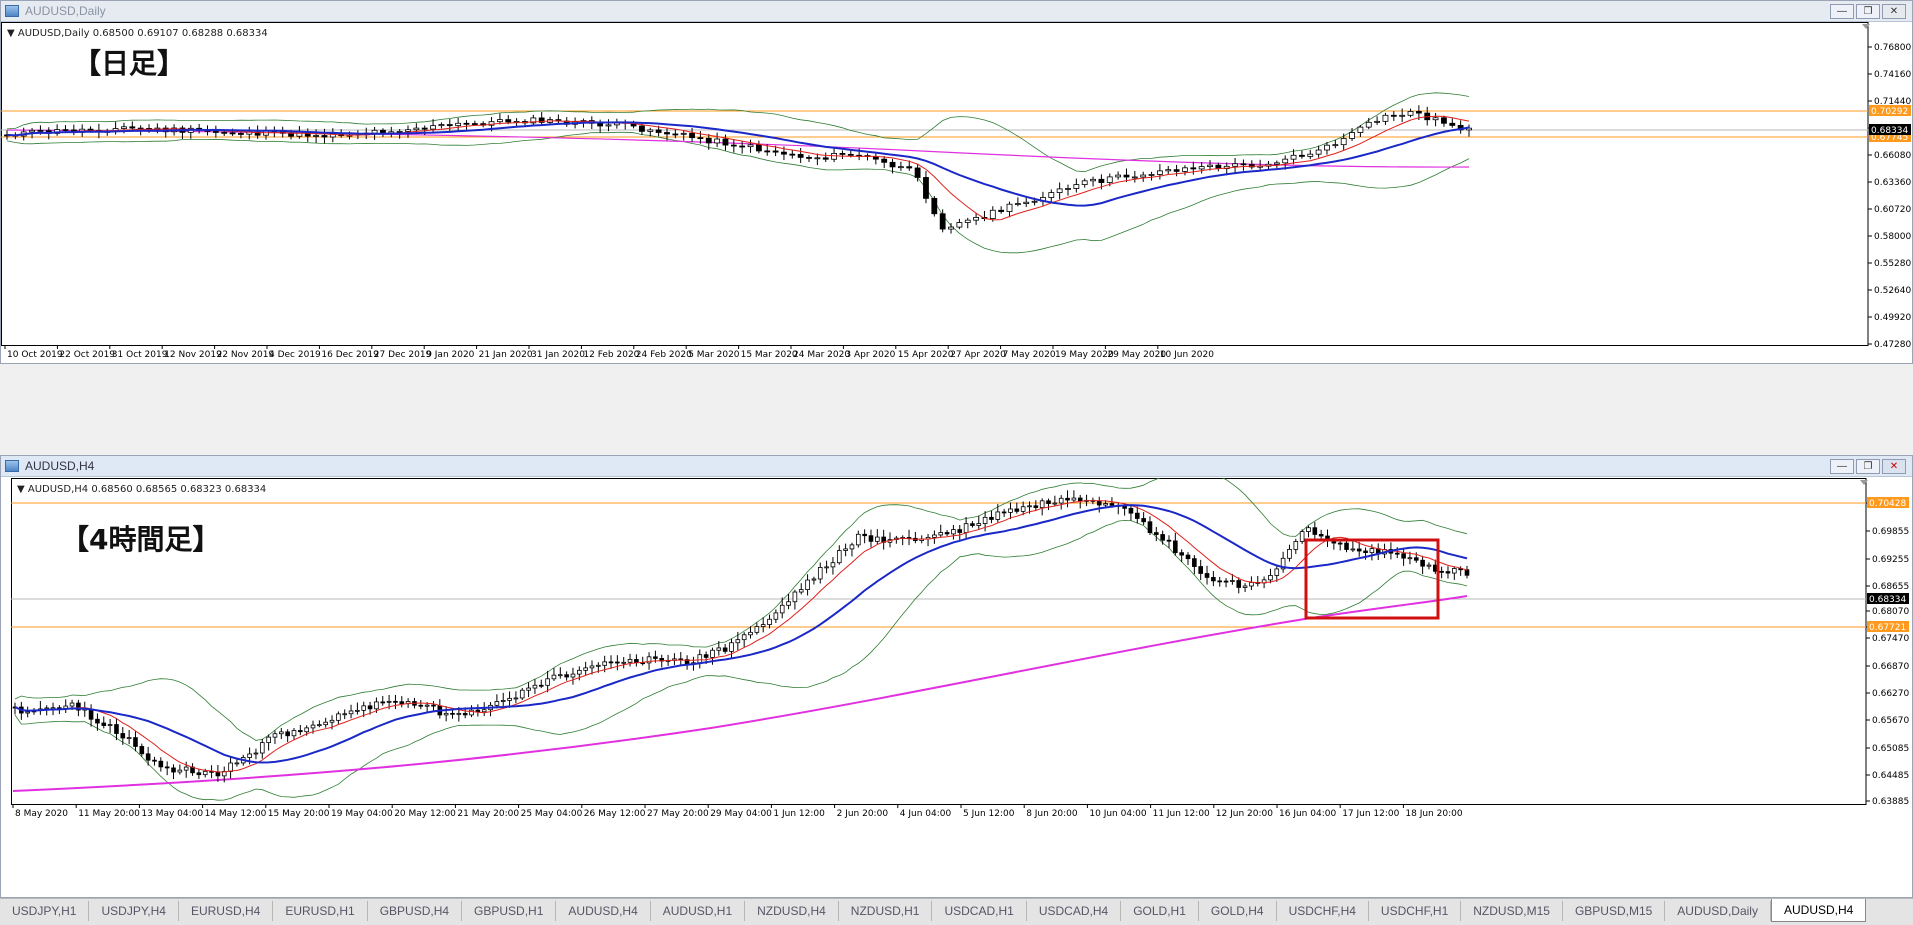  Describe the element at coordinates (226, 911) in the screenshot. I see `chart-tab: EURUSD,H4` at that location.